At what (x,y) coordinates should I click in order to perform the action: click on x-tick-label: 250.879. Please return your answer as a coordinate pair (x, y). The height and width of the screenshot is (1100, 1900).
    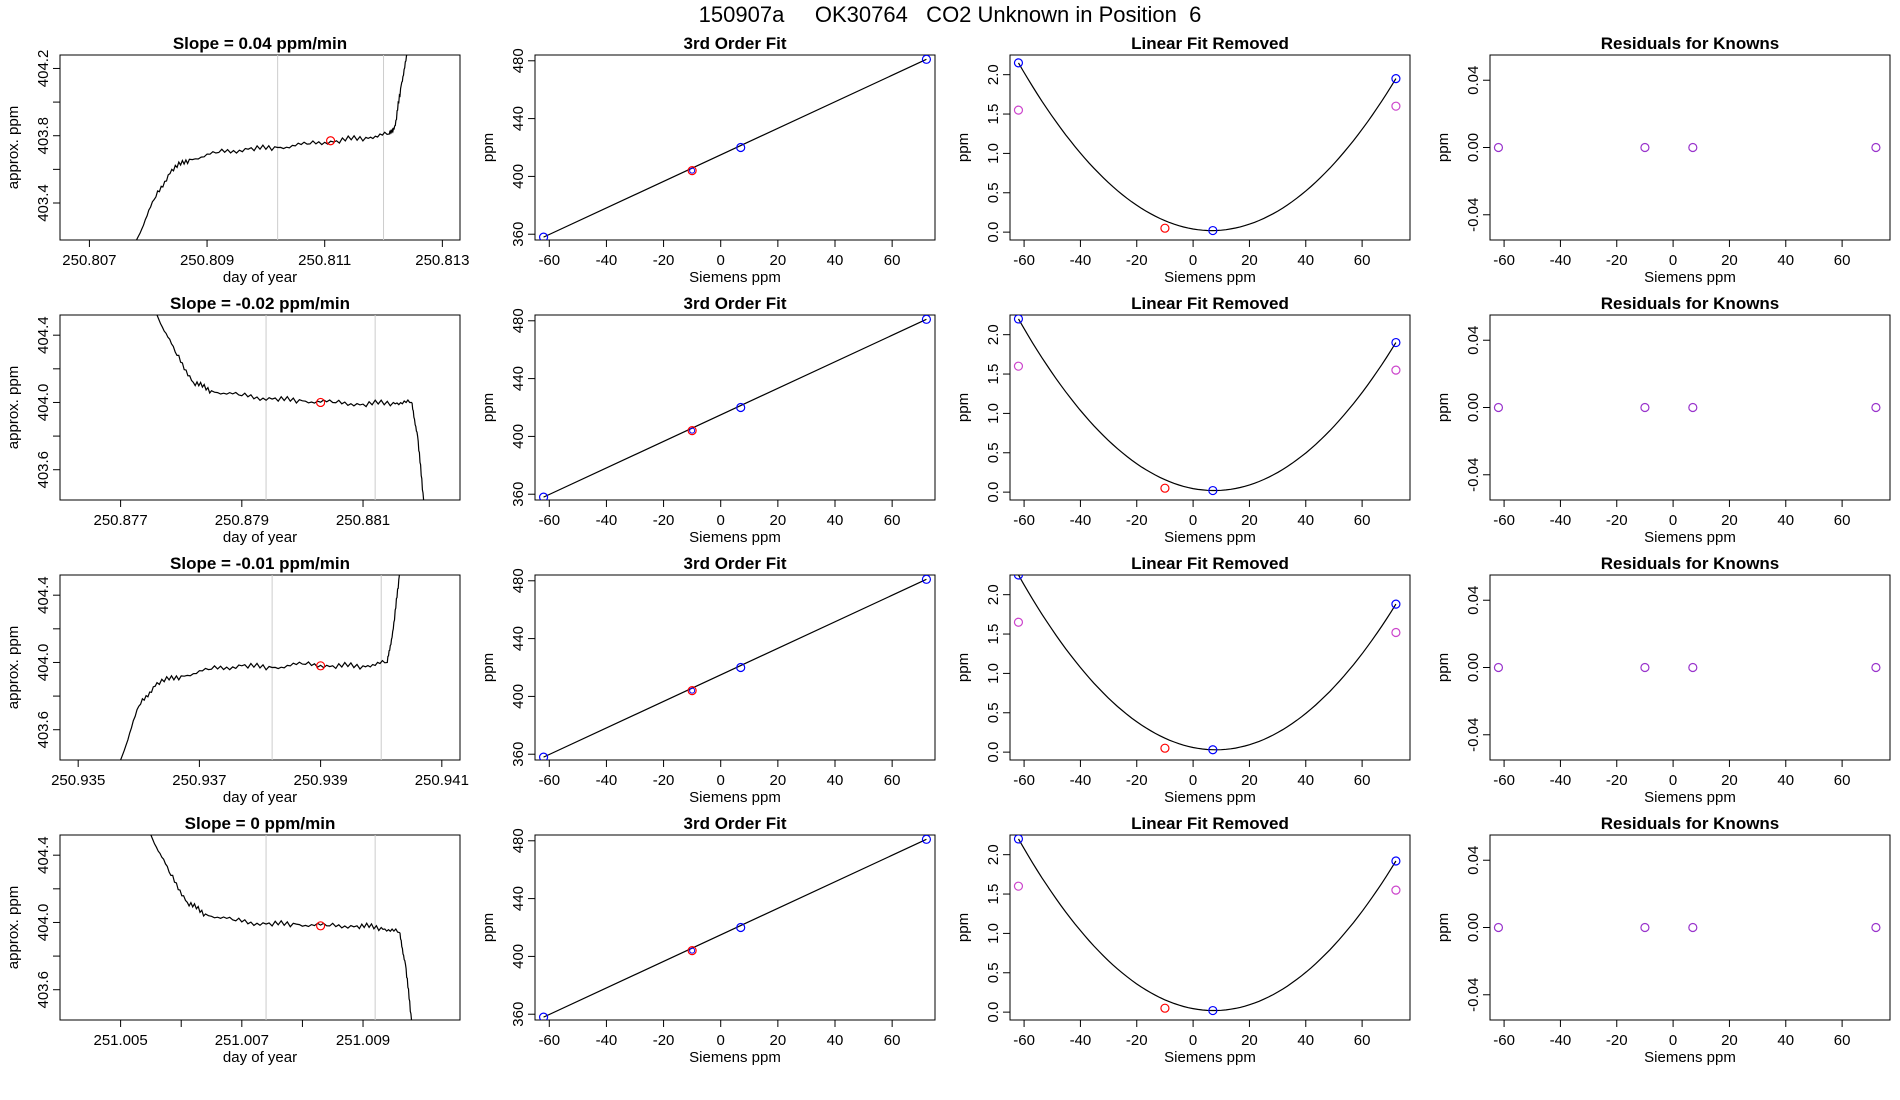
    Looking at the image, I should click on (242, 520).